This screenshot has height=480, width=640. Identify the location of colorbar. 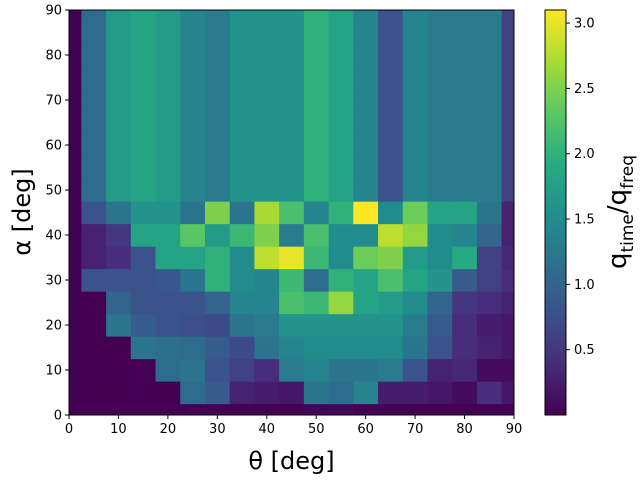
(555, 212).